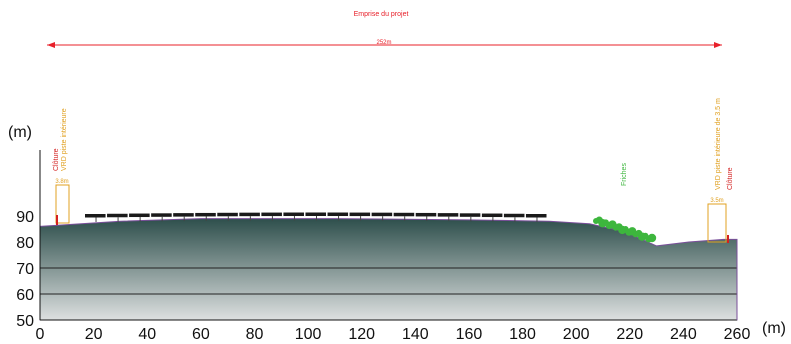 The width and height of the screenshot is (791, 344). Describe the element at coordinates (629, 334) in the screenshot. I see `x-tick-label: 220` at that location.